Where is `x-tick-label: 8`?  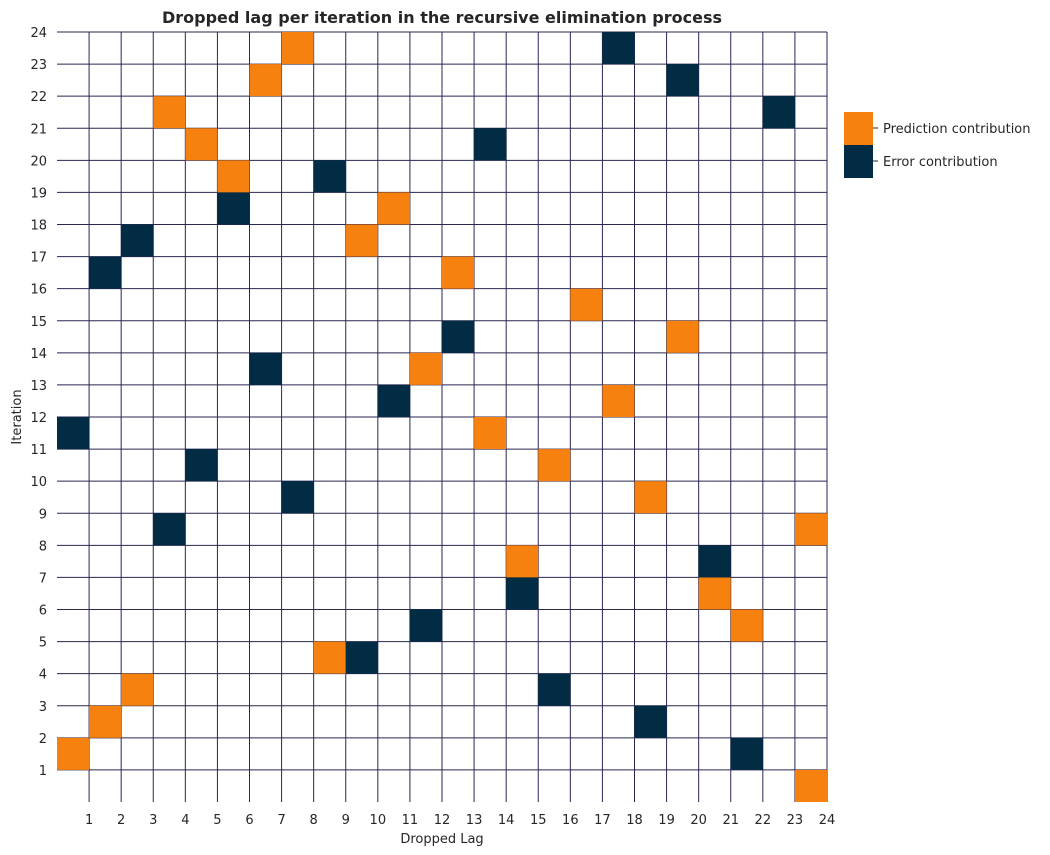
x-tick-label: 8 is located at coordinates (314, 820).